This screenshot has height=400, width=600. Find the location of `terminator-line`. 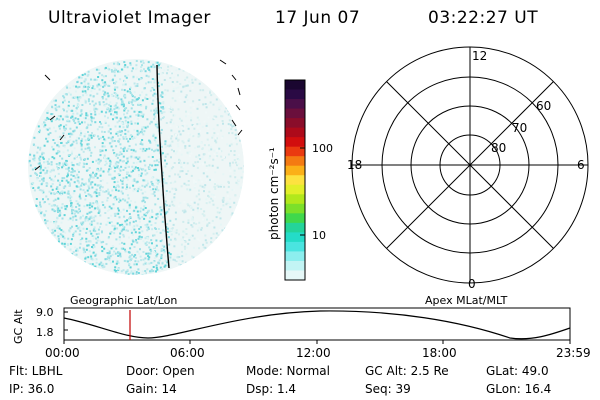

terminator-line is located at coordinates (163, 166).